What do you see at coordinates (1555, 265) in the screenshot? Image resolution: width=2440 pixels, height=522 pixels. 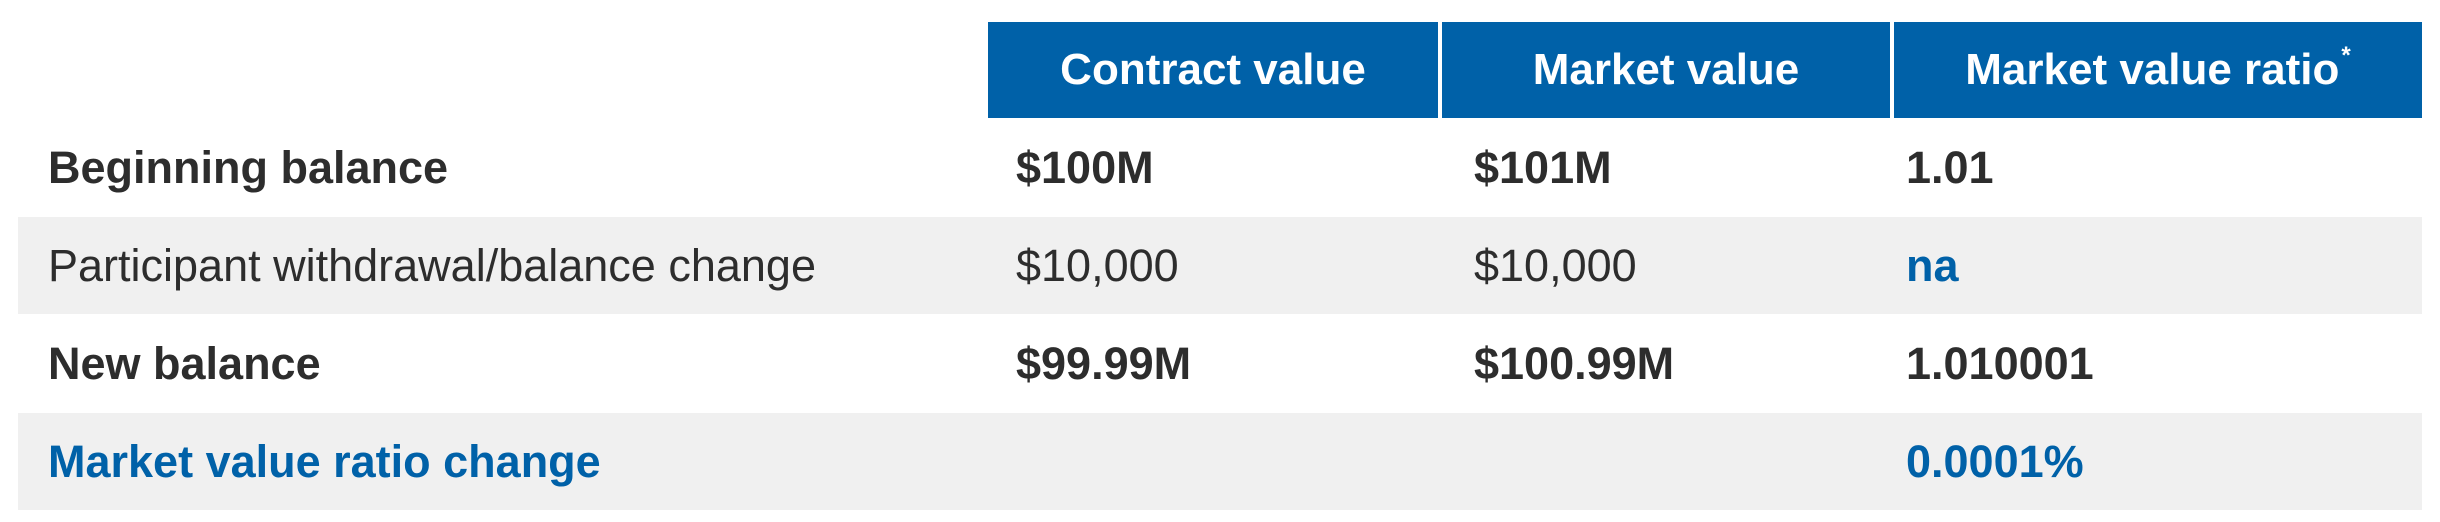 I see `market-value-cell: $10,000` at bounding box center [1555, 265].